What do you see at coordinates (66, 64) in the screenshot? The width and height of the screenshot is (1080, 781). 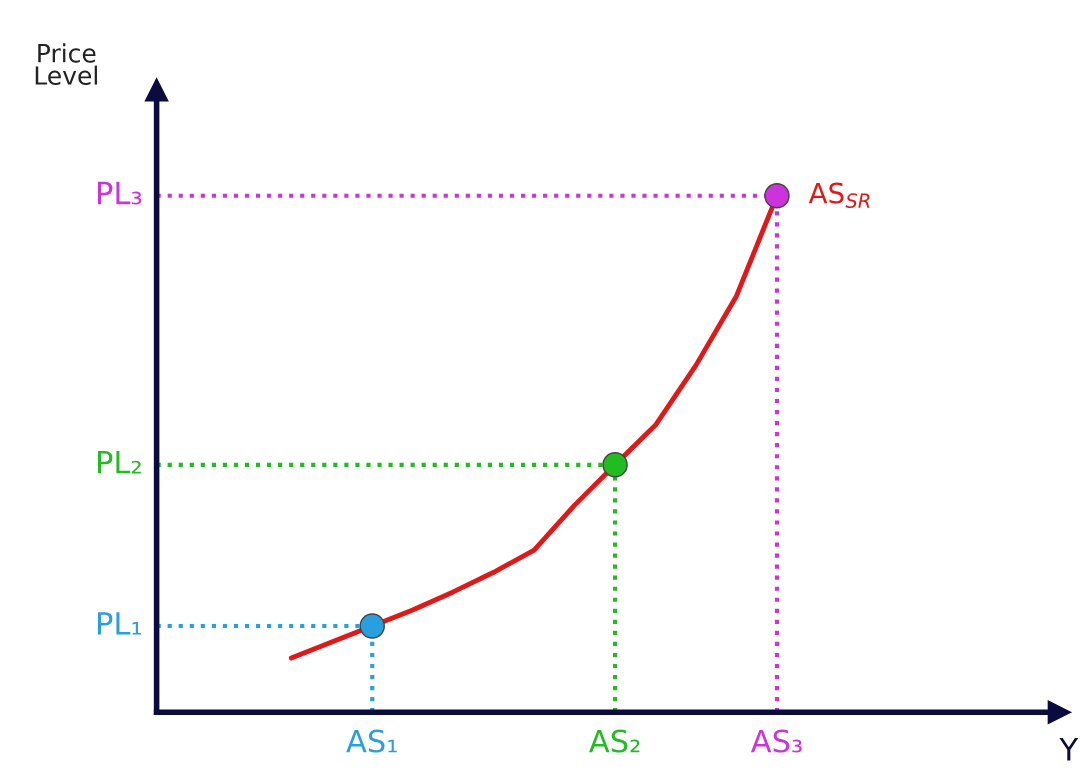 I see `text: Price Level` at bounding box center [66, 64].